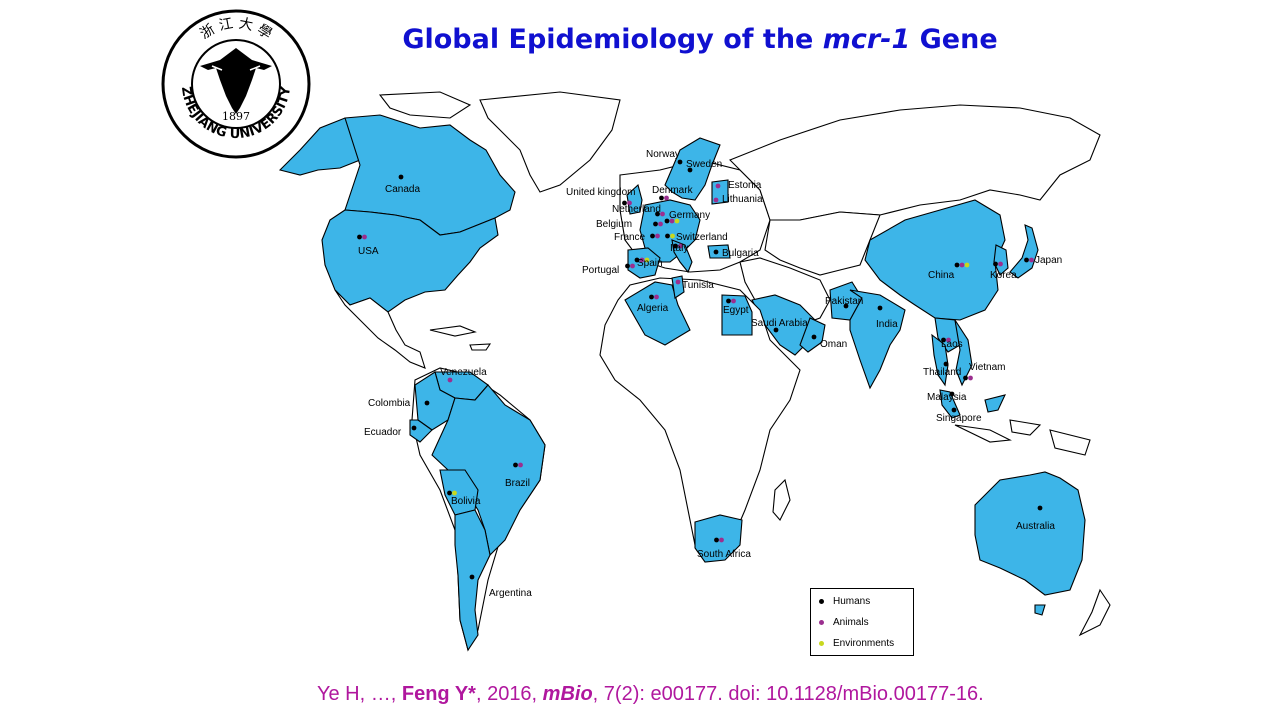  I want to click on country-label-spain: Spain, so click(650, 263).